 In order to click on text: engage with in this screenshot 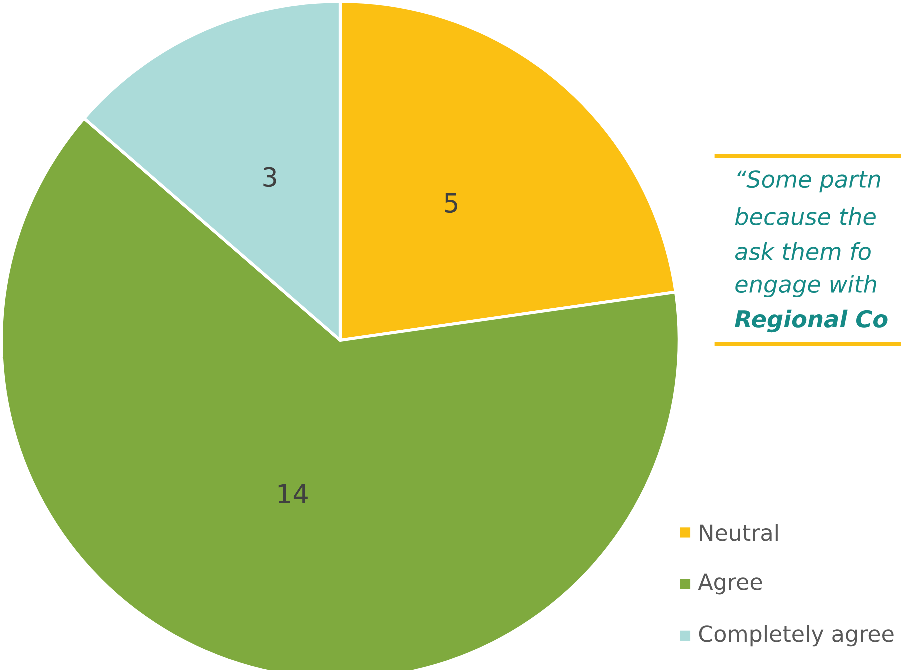, I will do `click(806, 286)`.